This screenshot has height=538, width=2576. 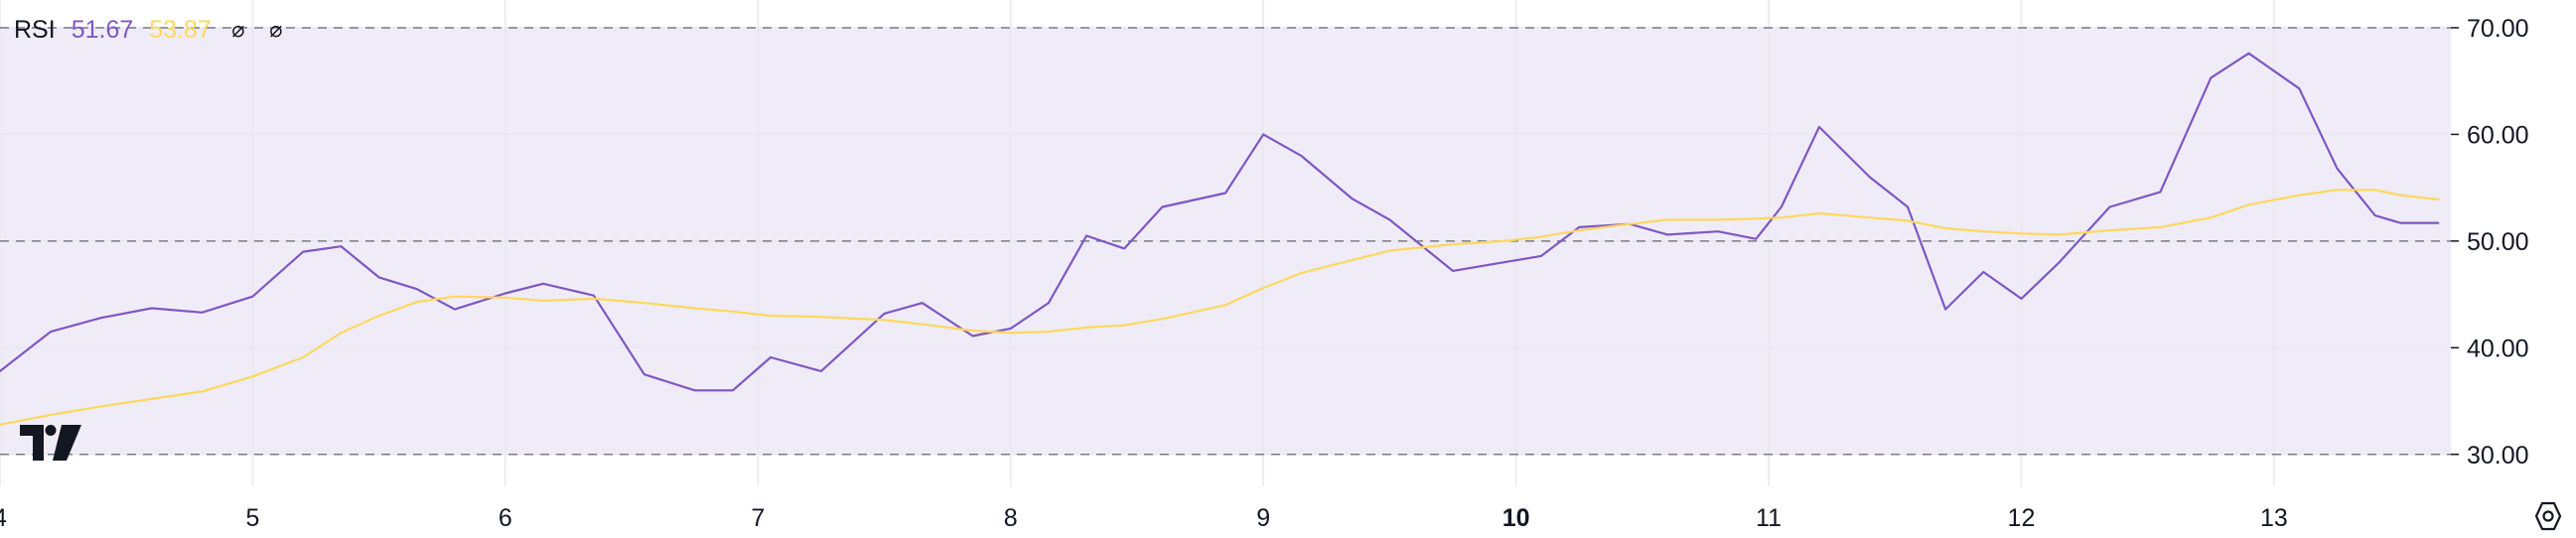 What do you see at coordinates (1769, 518) in the screenshot?
I see `x-tick-label: 11` at bounding box center [1769, 518].